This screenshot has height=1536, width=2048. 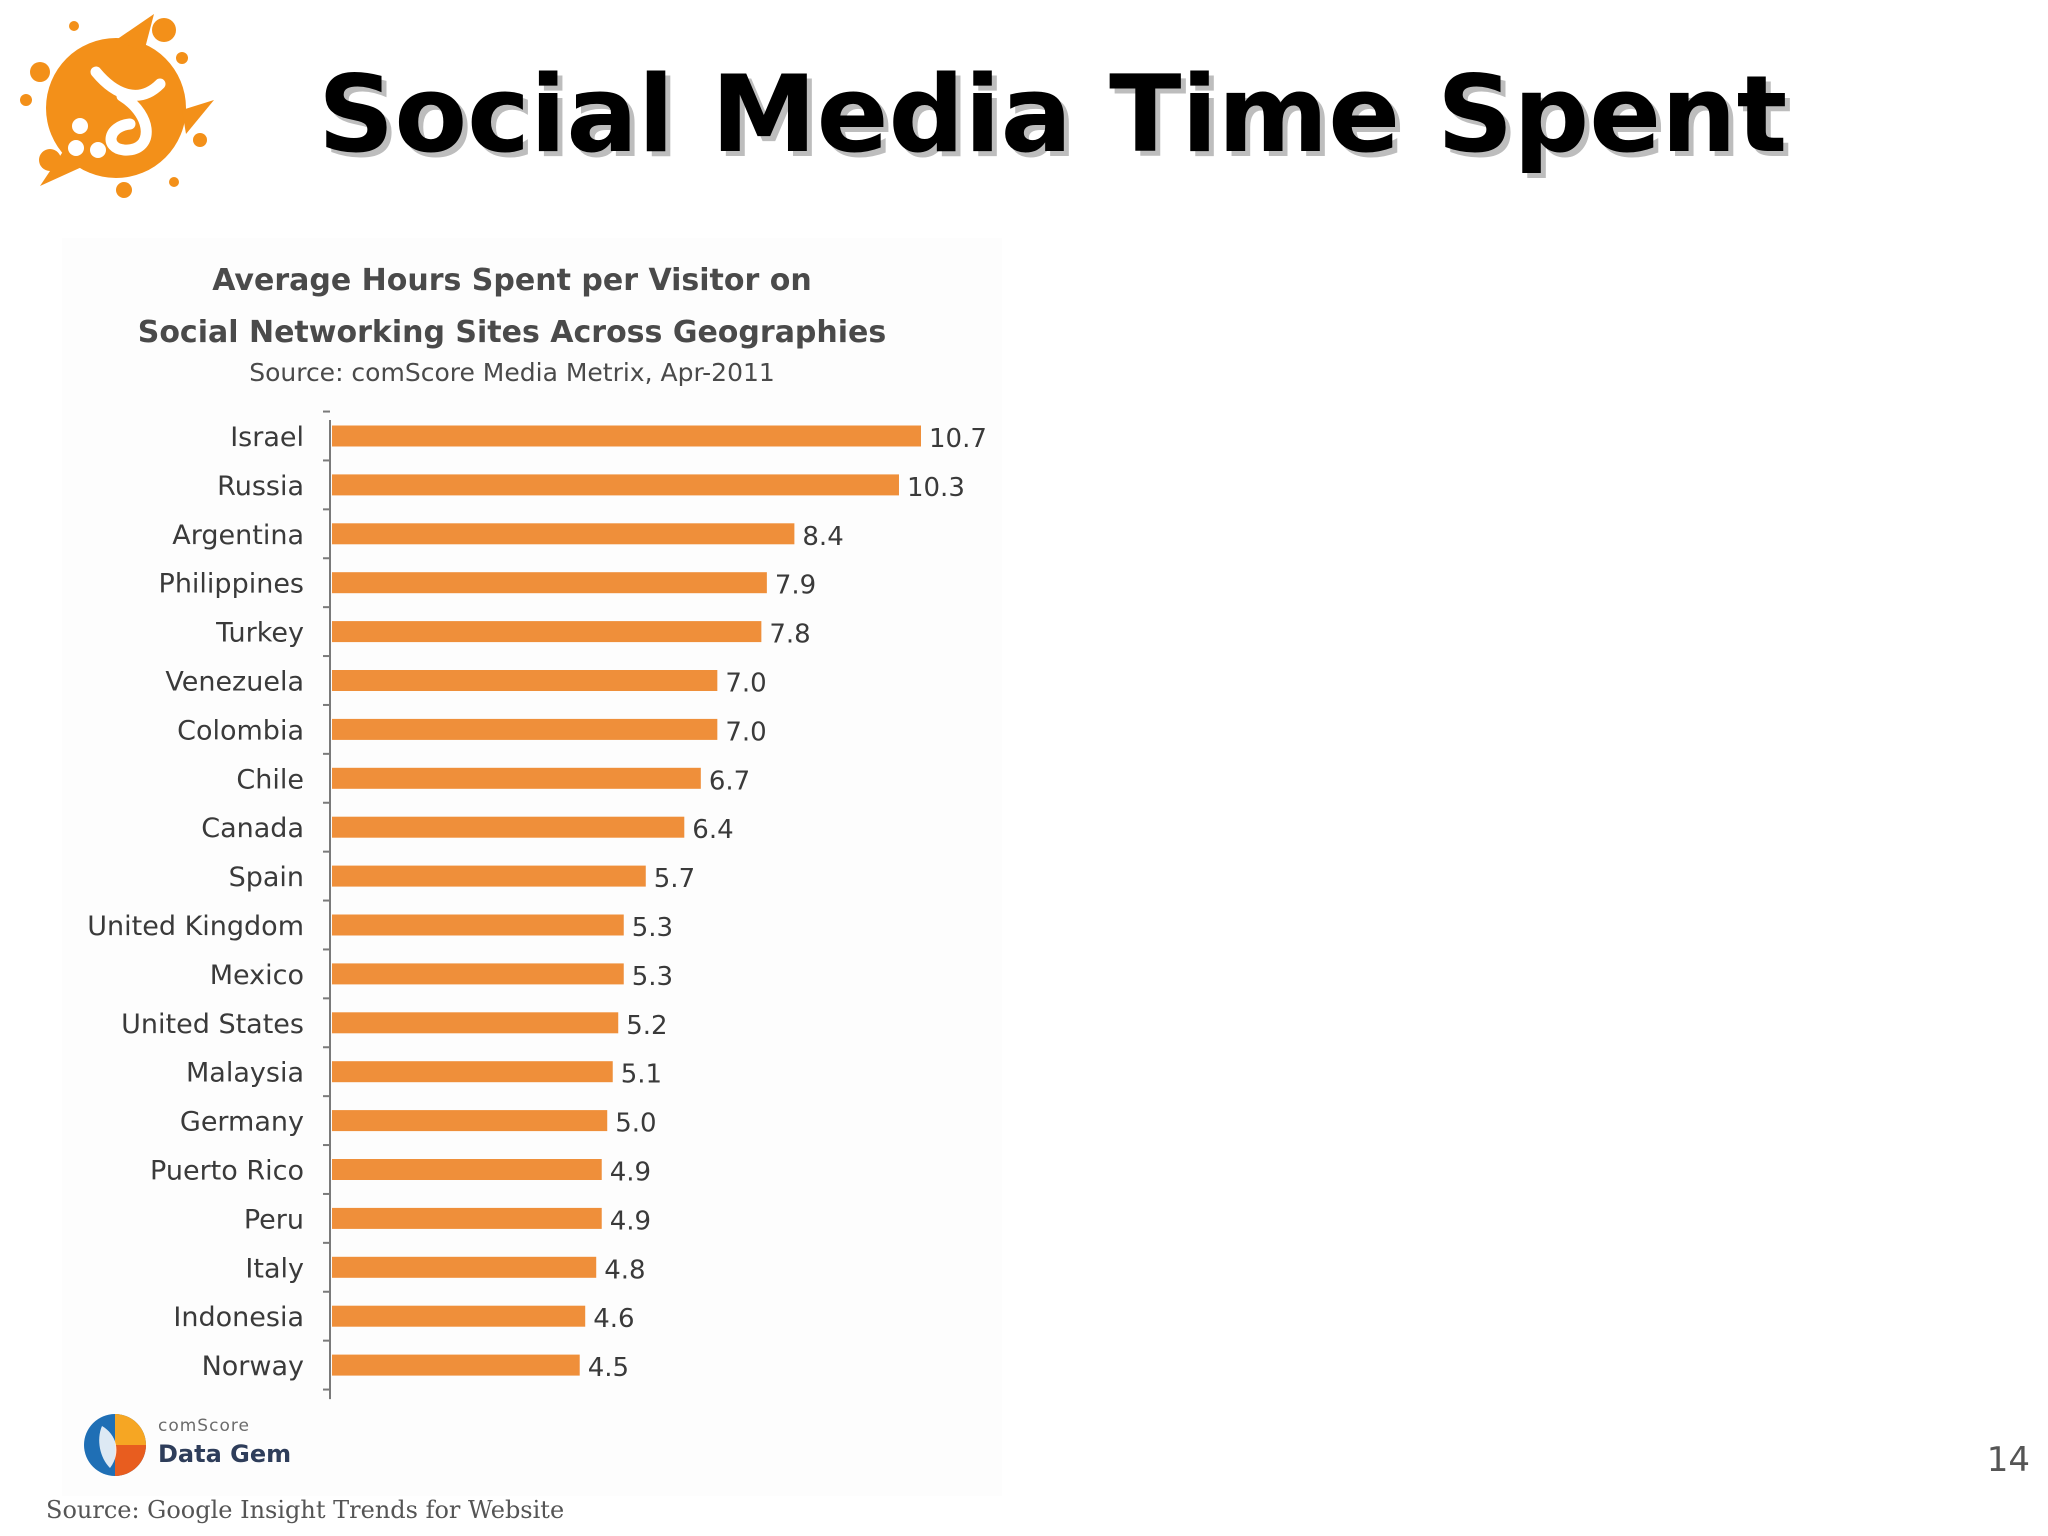 I want to click on category-label: Russia, so click(x=260, y=486).